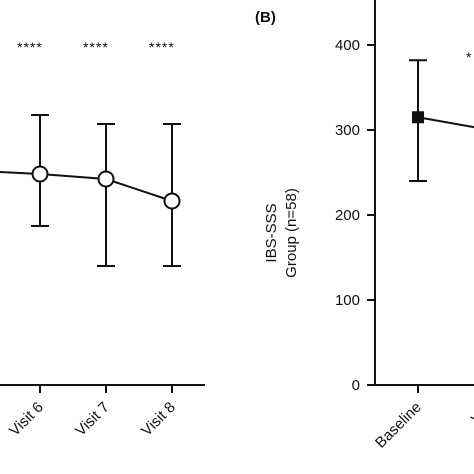  I want to click on panel-a-error-bars, so click(106, 190).